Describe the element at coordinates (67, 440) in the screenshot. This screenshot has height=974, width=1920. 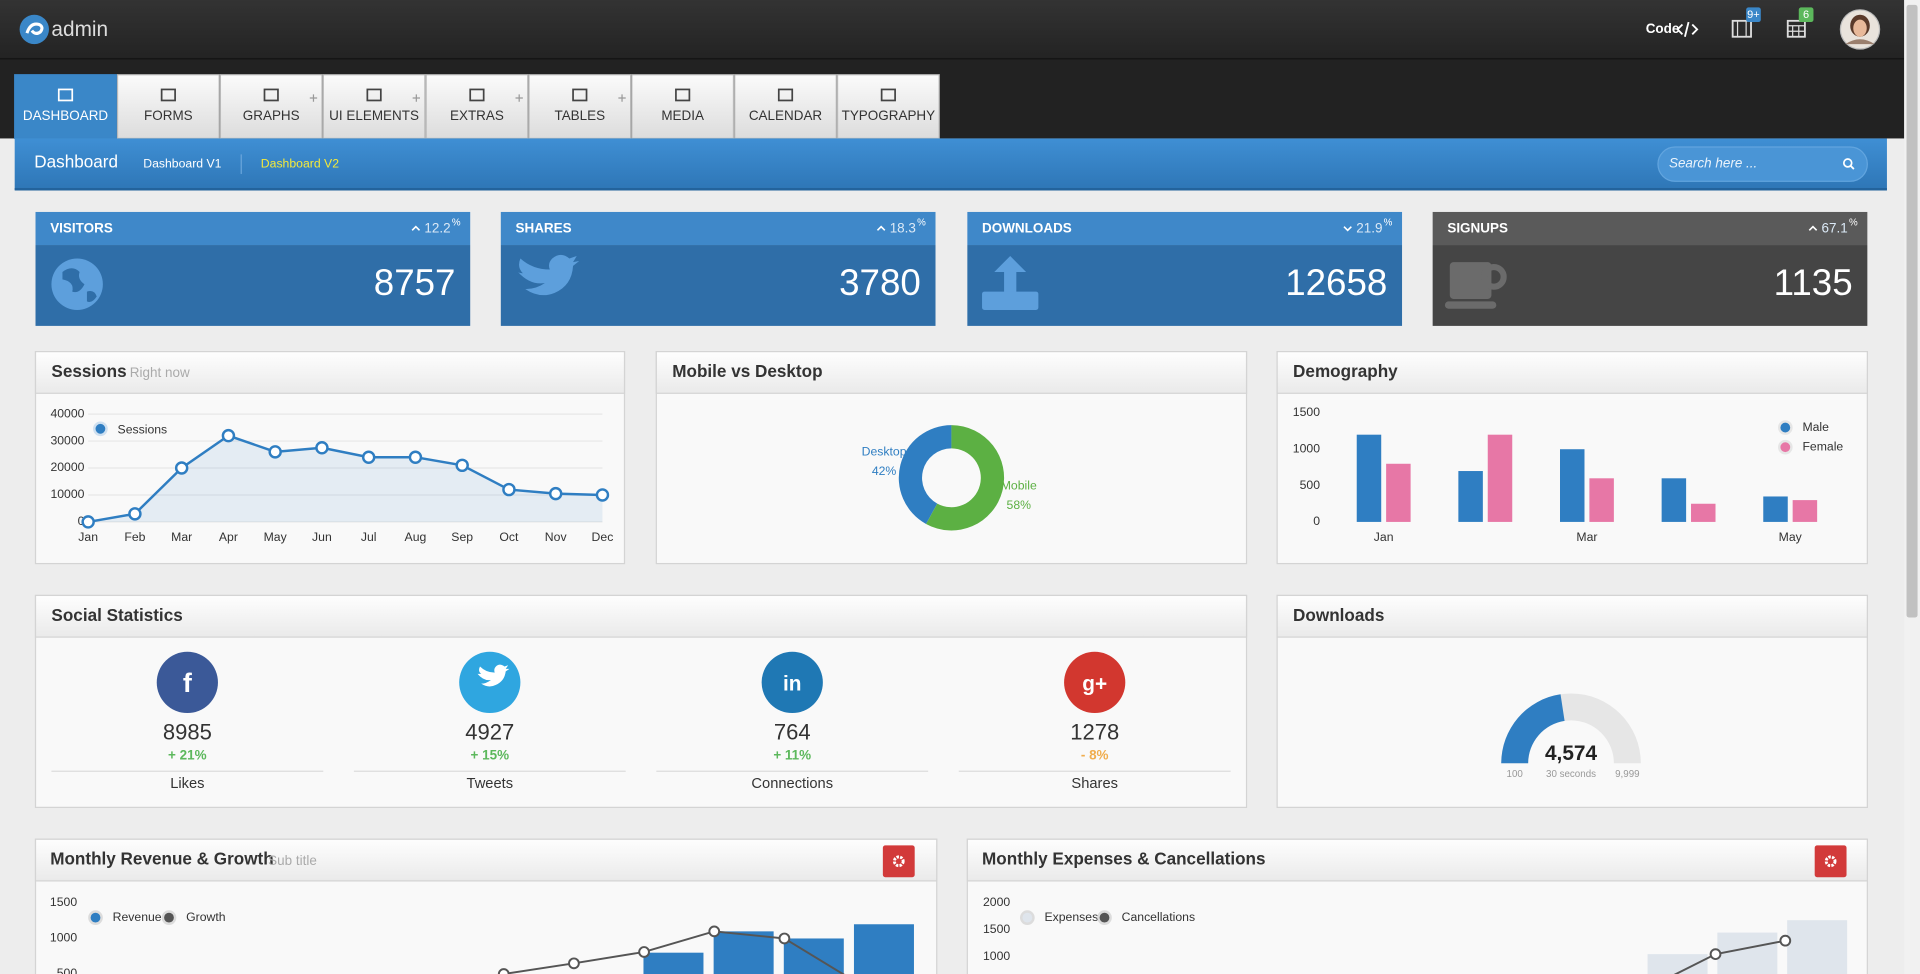
I see `y-tick-label: 30000` at that location.